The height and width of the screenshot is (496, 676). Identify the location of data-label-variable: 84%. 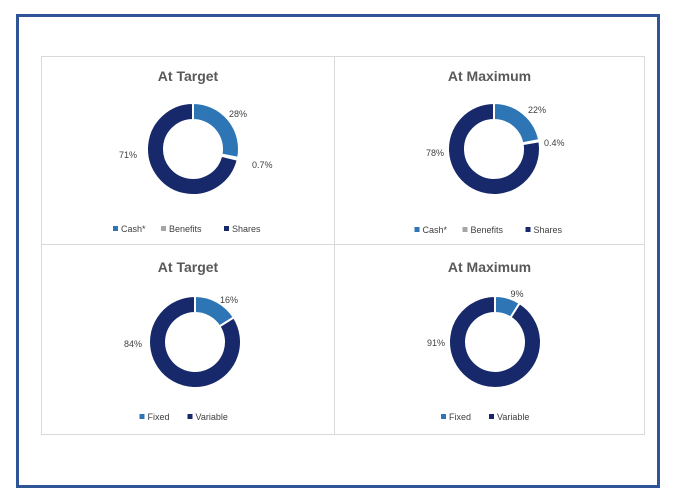
(133, 344).